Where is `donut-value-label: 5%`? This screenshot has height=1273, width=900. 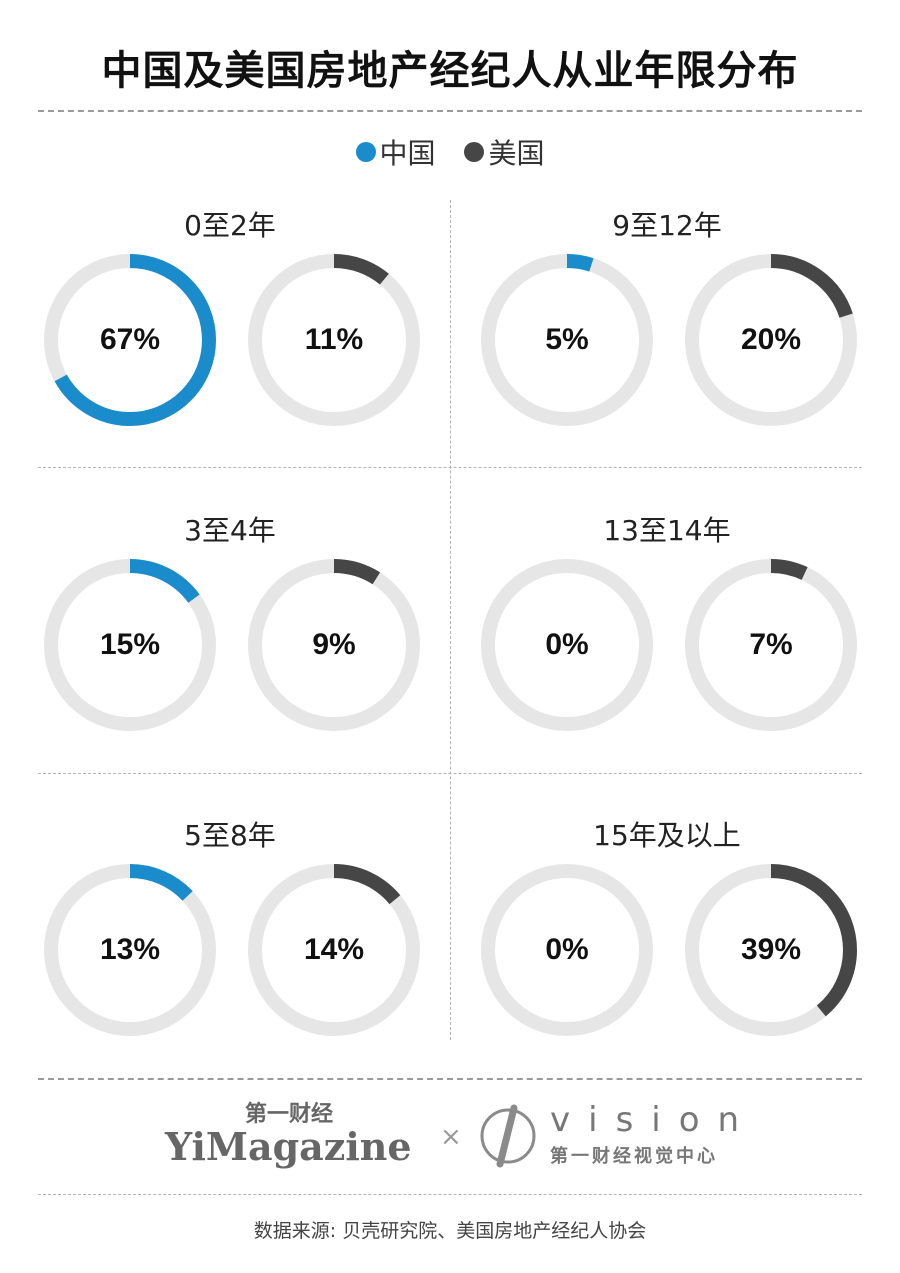
donut-value-label: 5% is located at coordinates (567, 339).